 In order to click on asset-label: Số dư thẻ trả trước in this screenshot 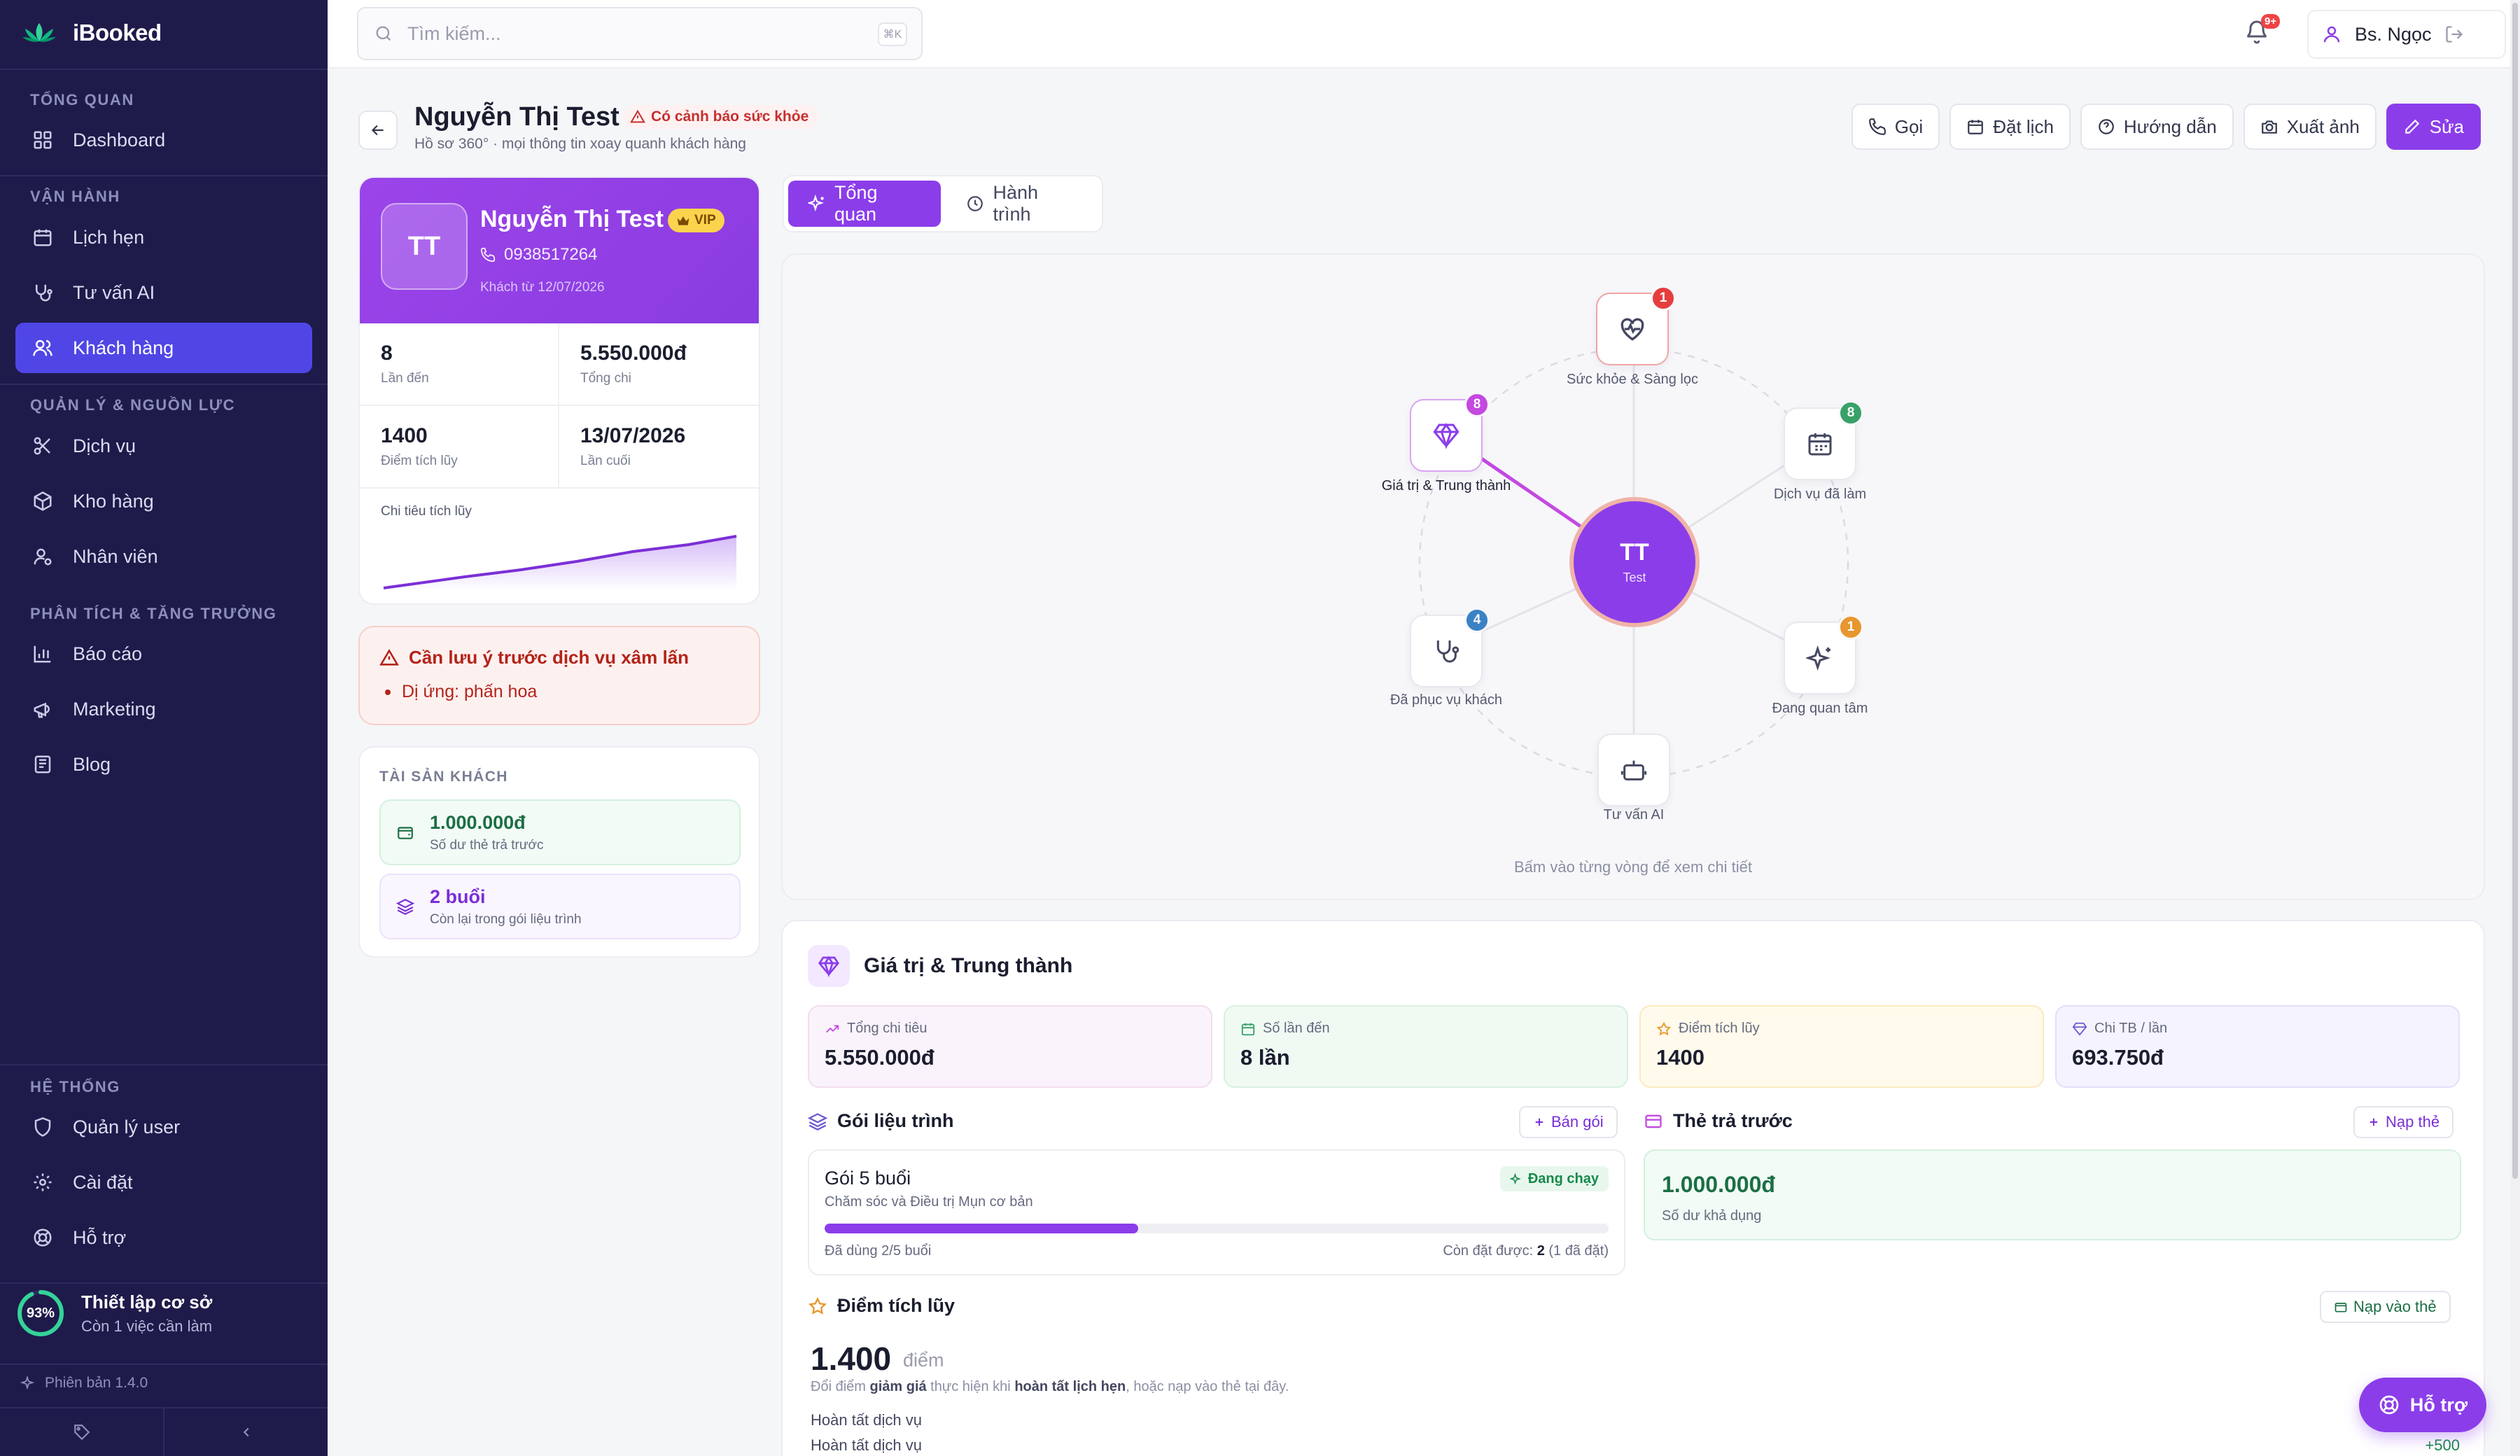, I will do `click(487, 845)`.